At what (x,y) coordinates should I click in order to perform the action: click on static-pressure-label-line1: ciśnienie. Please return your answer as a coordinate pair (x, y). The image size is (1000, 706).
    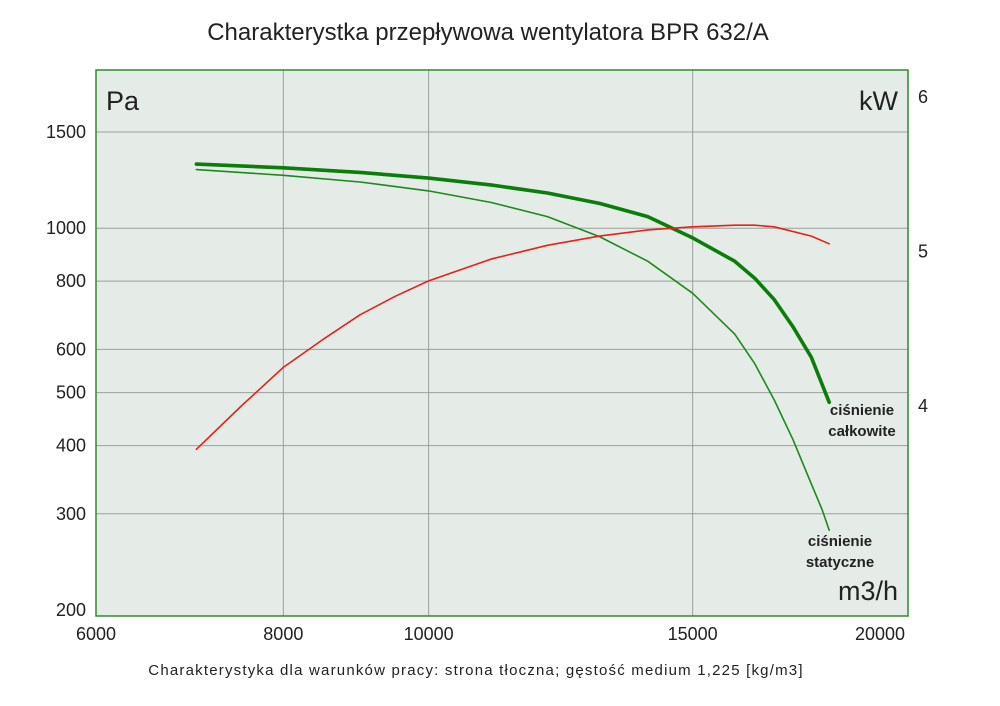
    Looking at the image, I should click on (840, 541).